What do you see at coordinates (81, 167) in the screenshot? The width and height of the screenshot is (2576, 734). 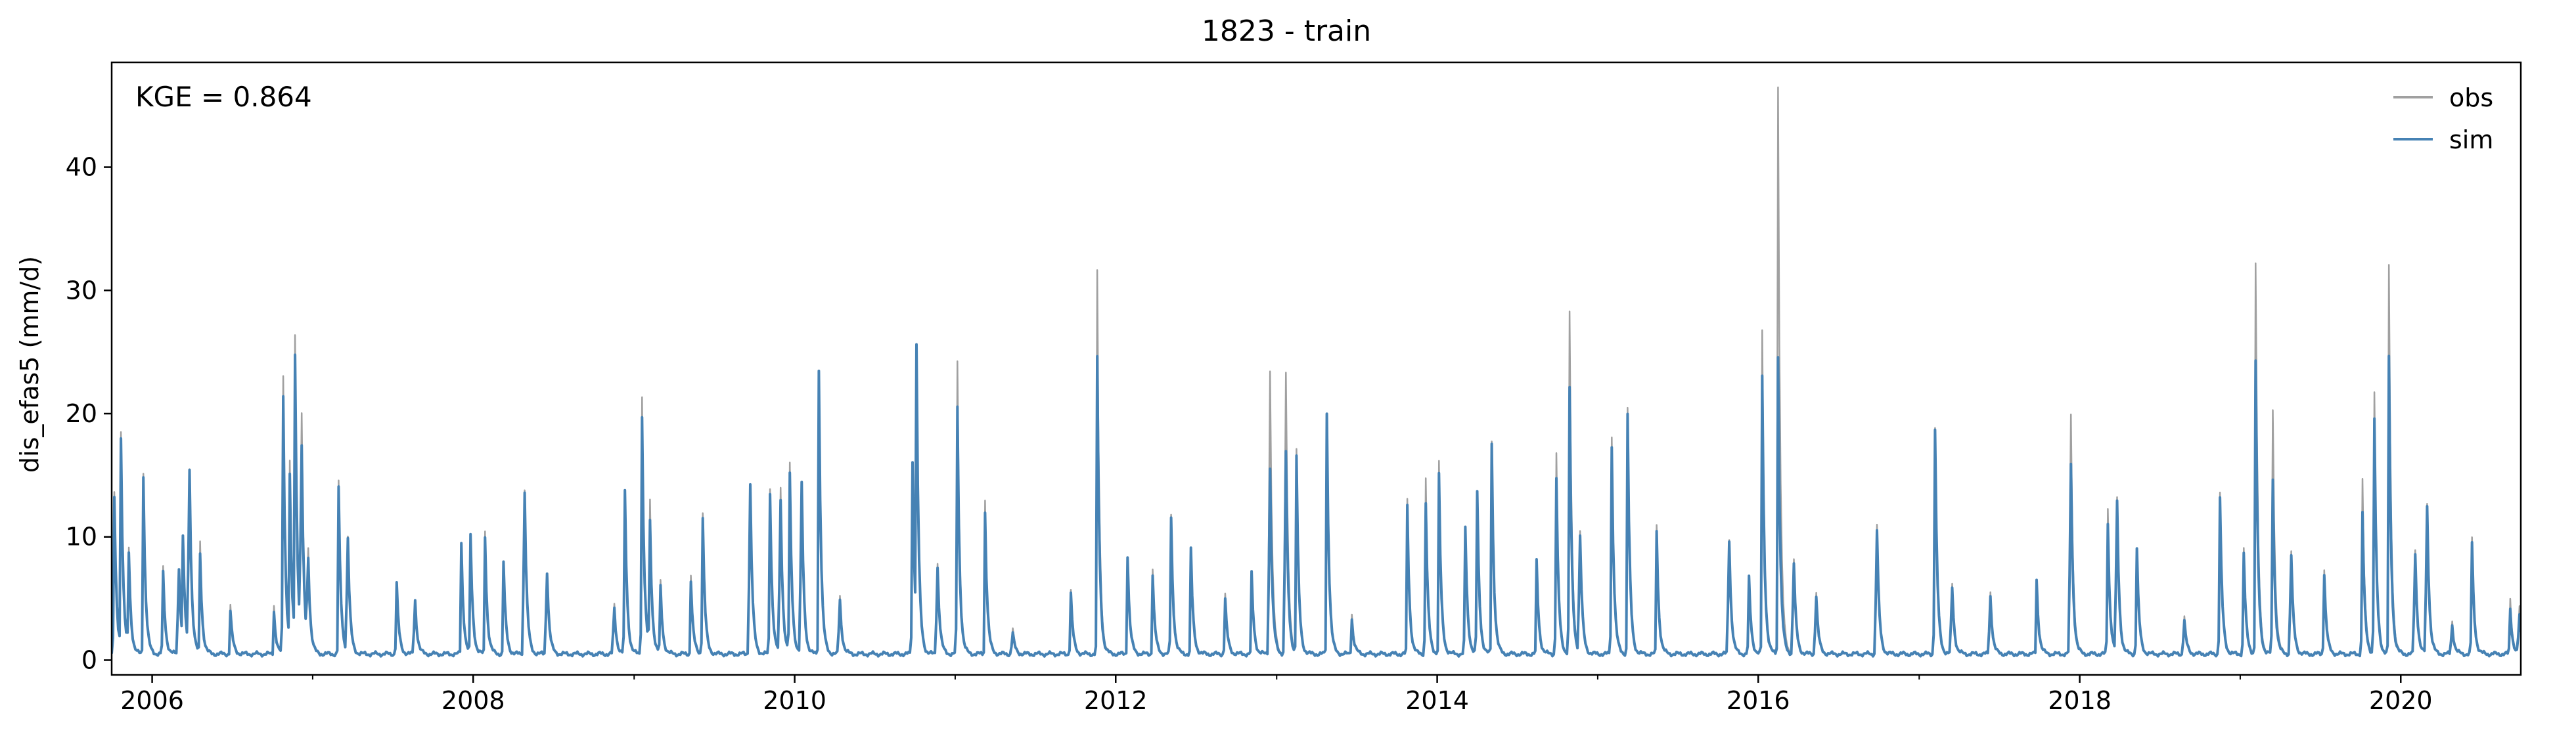 I see `y-tick-label-40: 40` at bounding box center [81, 167].